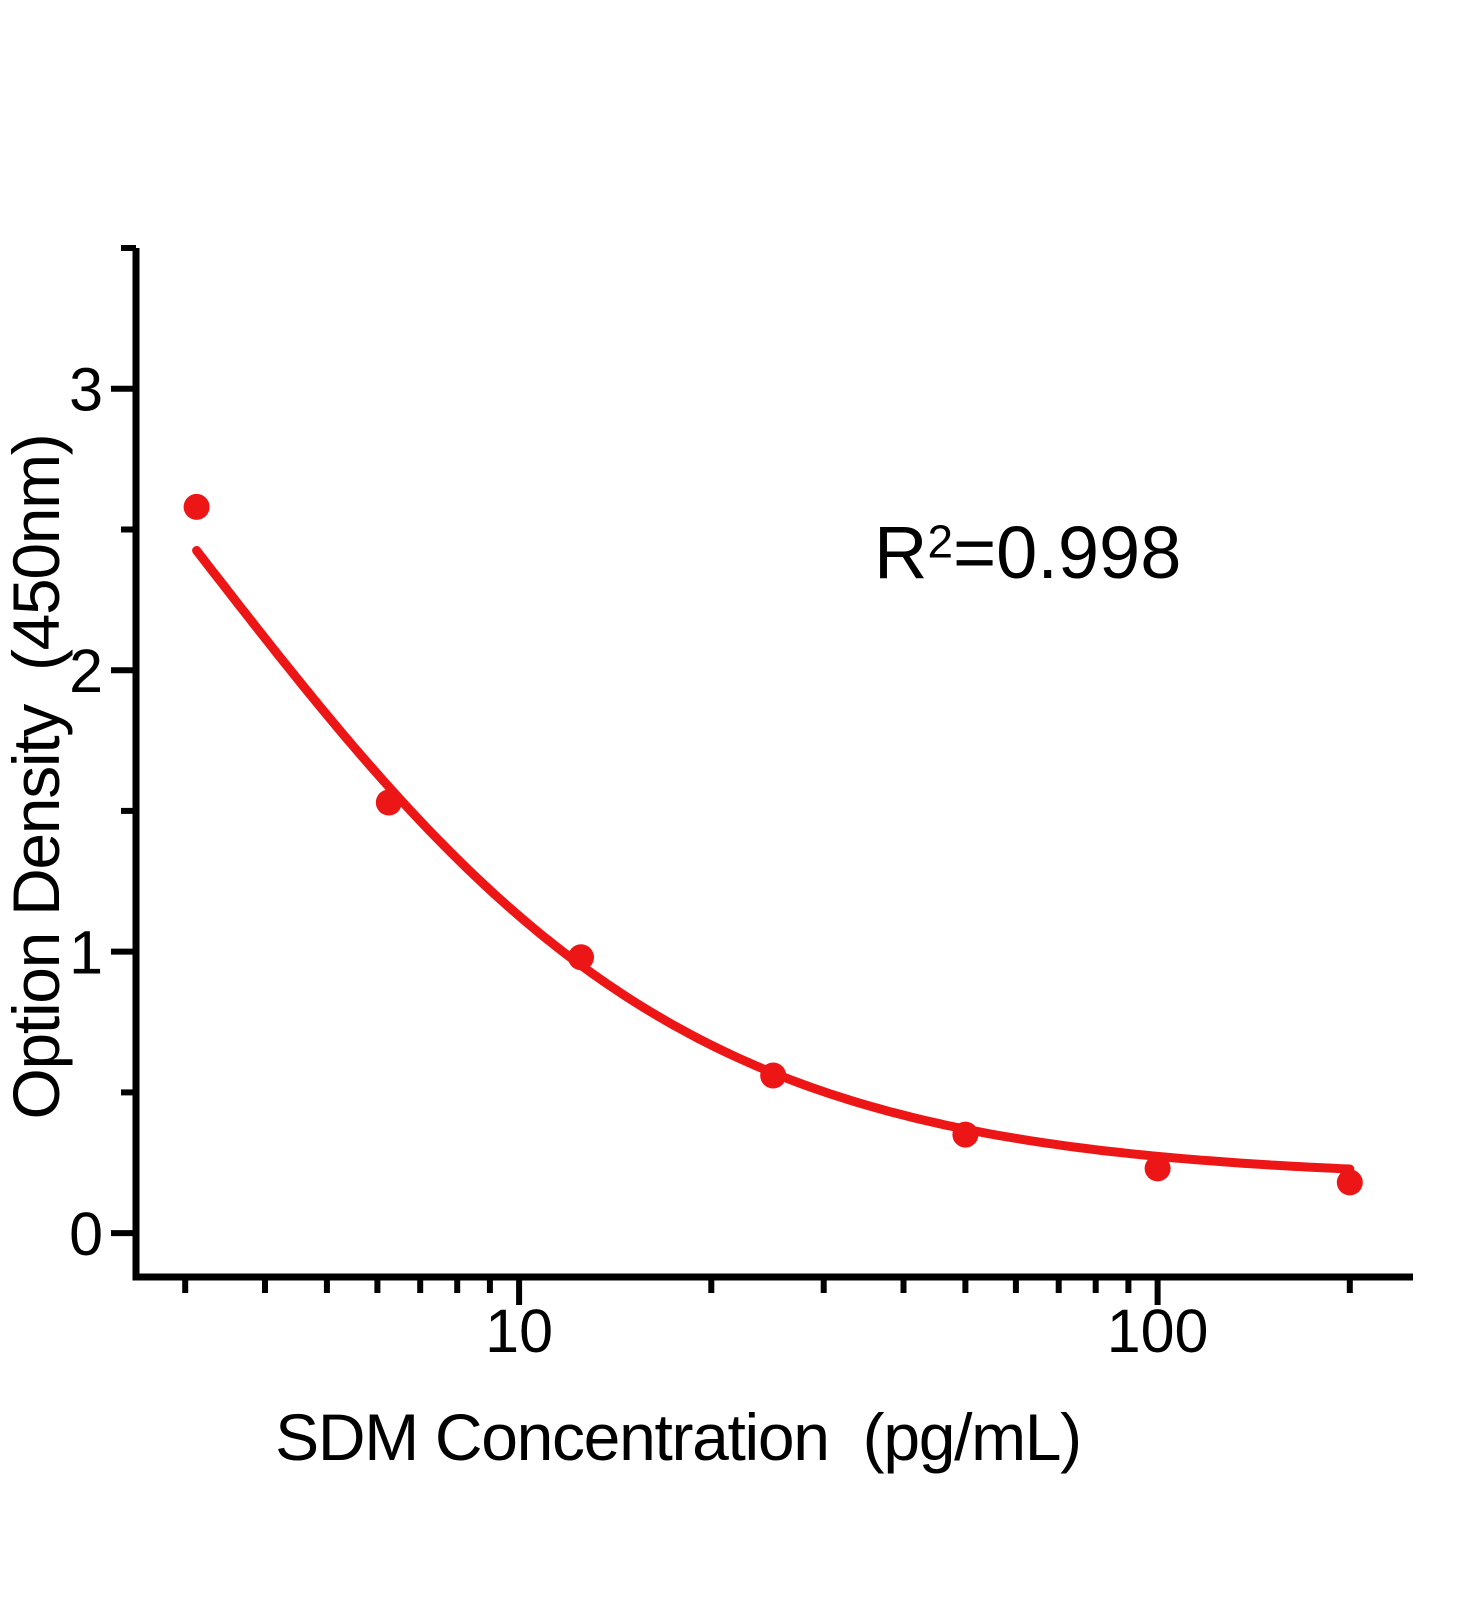 The width and height of the screenshot is (1472, 1600). Describe the element at coordinates (901, 552) in the screenshot. I see `r-squared-base: R` at that location.